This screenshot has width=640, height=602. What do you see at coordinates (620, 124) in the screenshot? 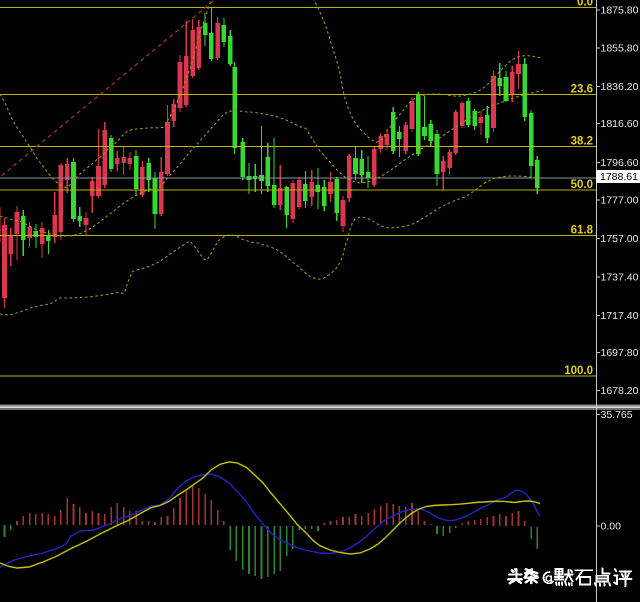
I see `svg-text: 1816.60` at bounding box center [620, 124].